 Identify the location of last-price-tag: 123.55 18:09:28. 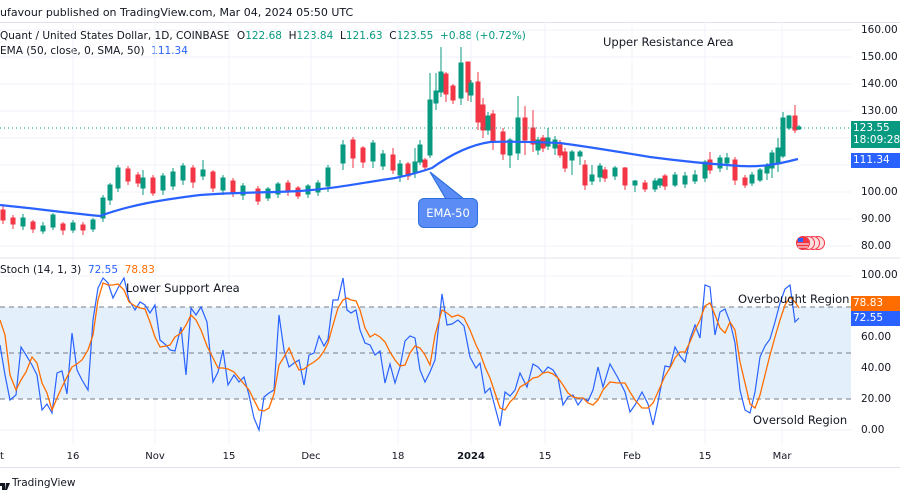
(875, 134).